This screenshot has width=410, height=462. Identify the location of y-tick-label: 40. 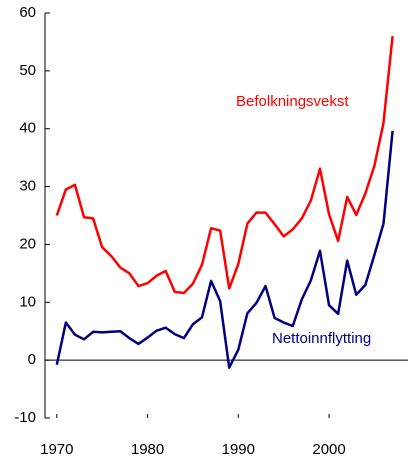
(27, 128).